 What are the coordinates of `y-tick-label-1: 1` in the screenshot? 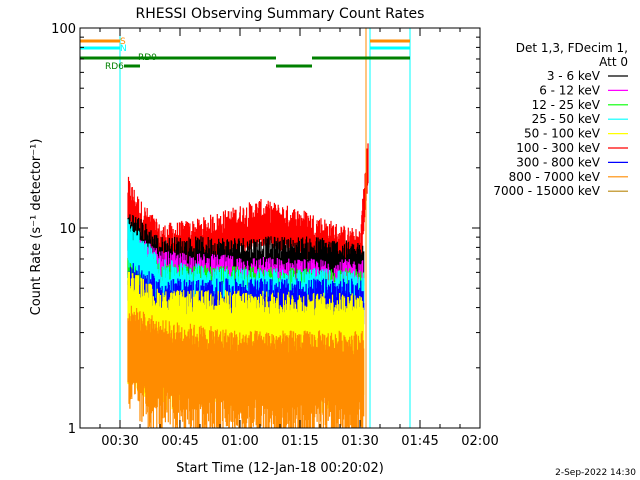 It's located at (72, 429).